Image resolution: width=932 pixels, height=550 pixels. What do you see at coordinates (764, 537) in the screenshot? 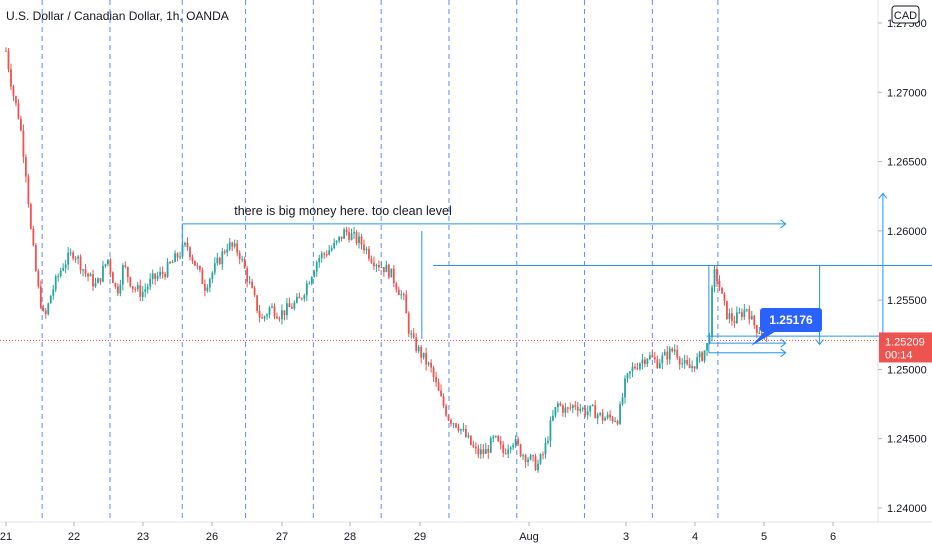
I see `x-tick-label: 5` at bounding box center [764, 537].